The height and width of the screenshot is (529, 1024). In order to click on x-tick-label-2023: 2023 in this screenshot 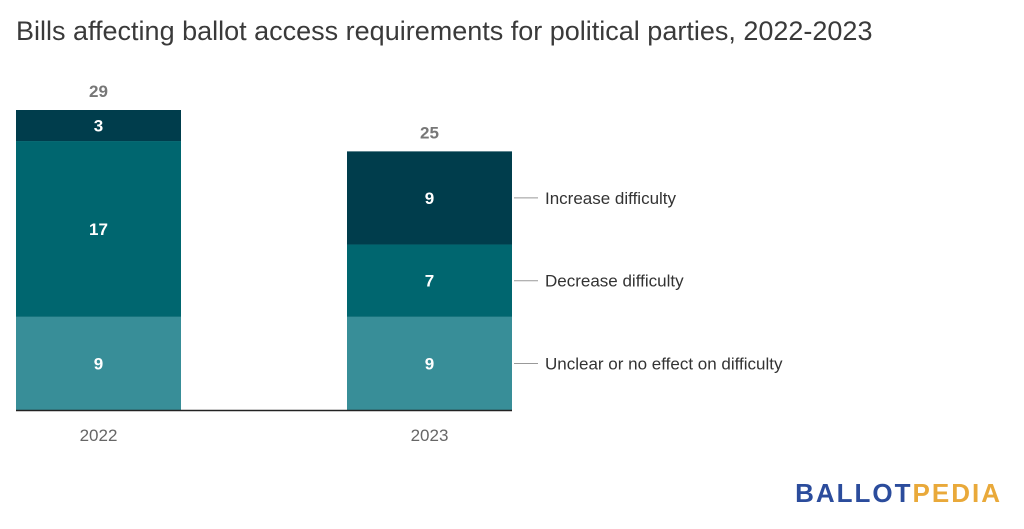, I will do `click(430, 435)`.